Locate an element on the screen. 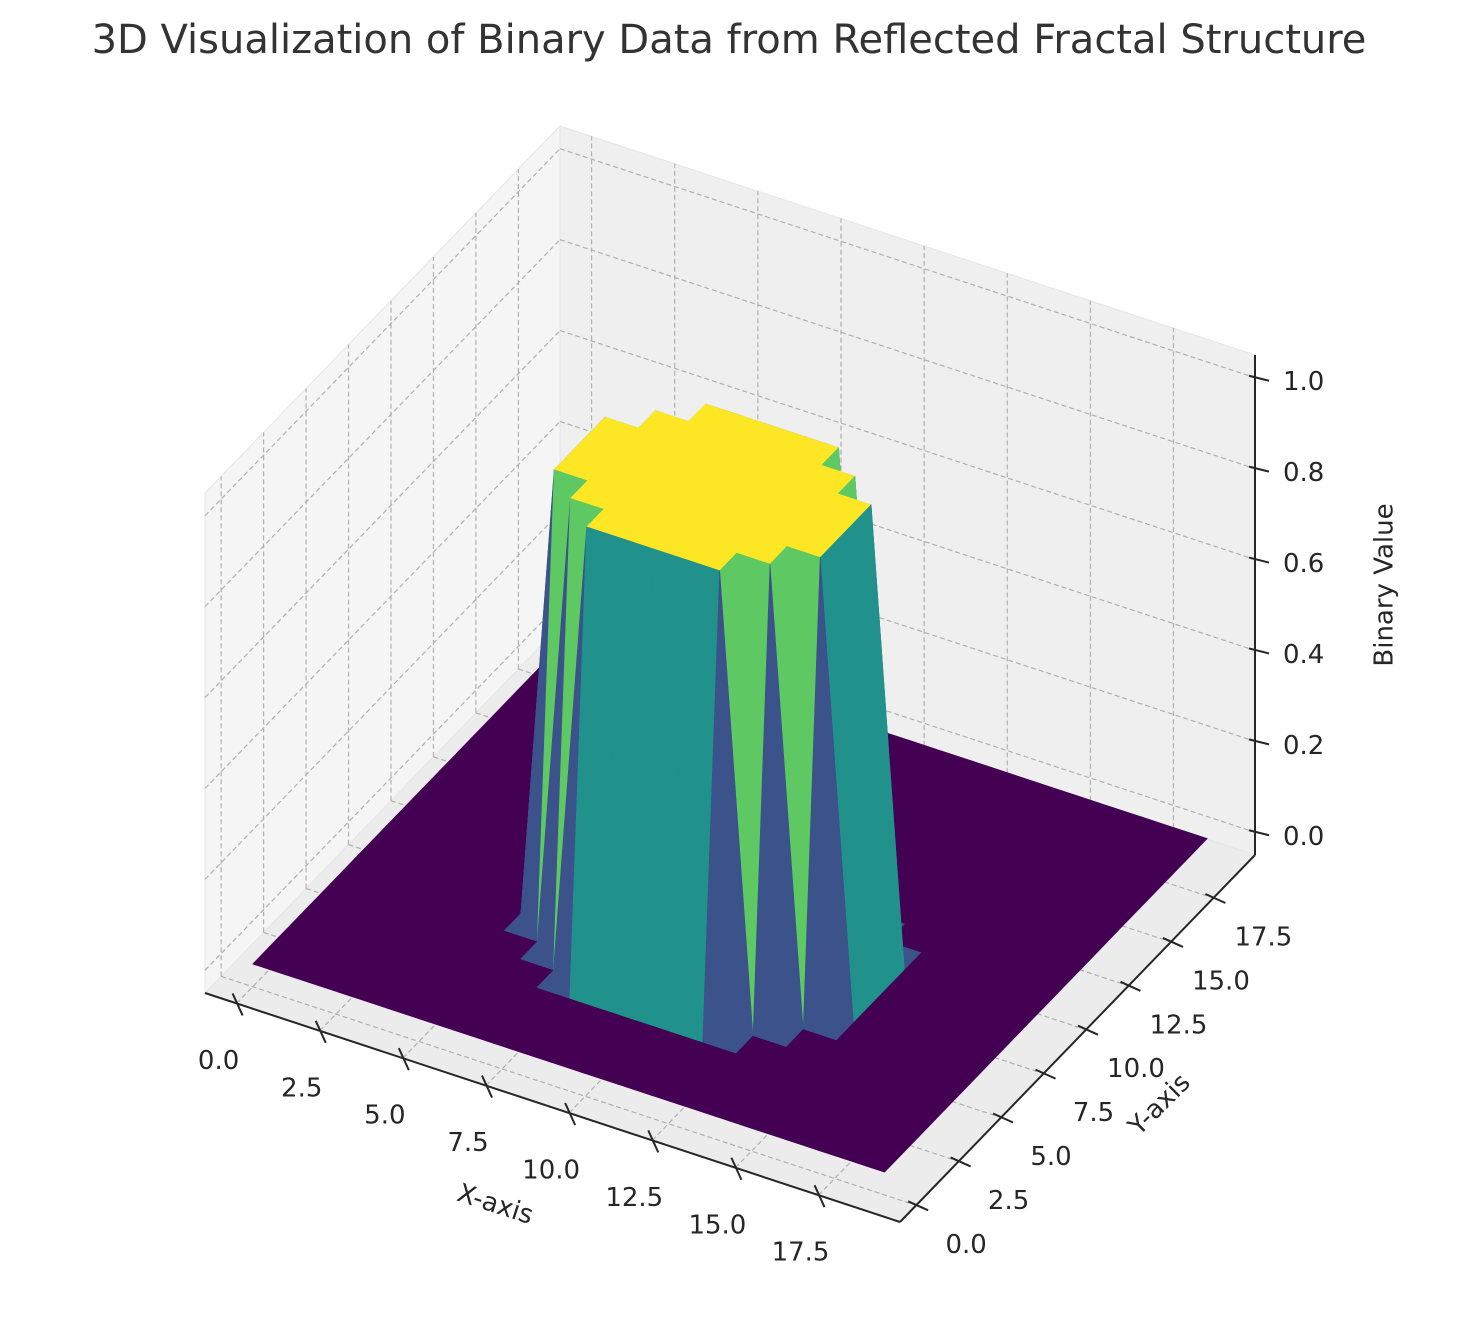  y-tick-label: 10.0 is located at coordinates (1136, 1069).